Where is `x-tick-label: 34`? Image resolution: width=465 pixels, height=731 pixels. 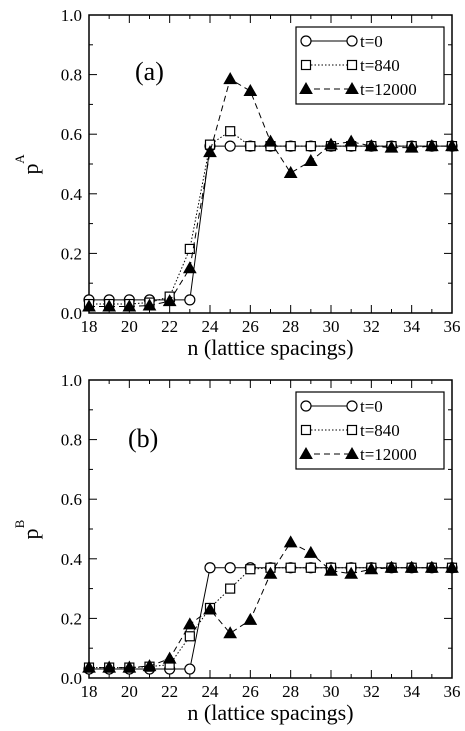 x-tick-label: 34 is located at coordinates (412, 691).